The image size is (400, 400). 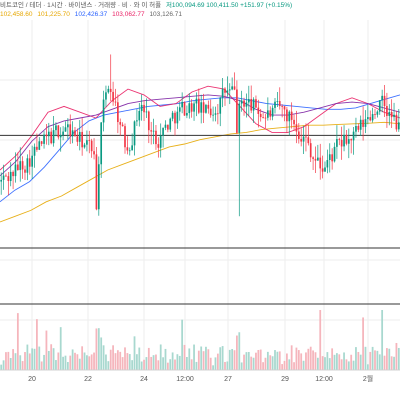 I want to click on x-axis-tick-label: 27, so click(x=228, y=379).